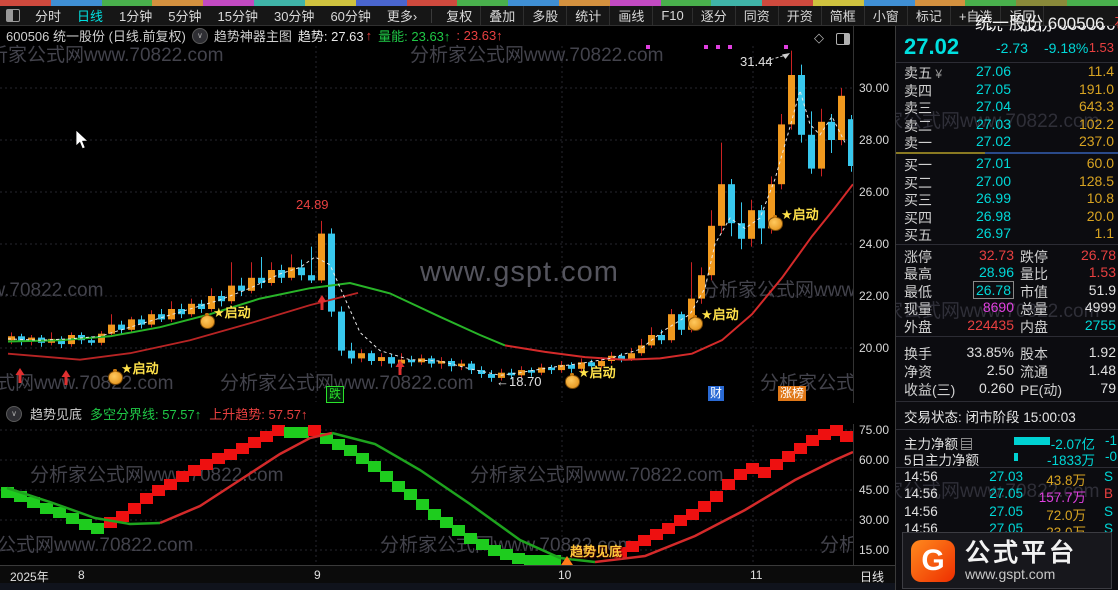  Describe the element at coordinates (1034, 291) in the screenshot. I see `stat-label: 市值` at that location.